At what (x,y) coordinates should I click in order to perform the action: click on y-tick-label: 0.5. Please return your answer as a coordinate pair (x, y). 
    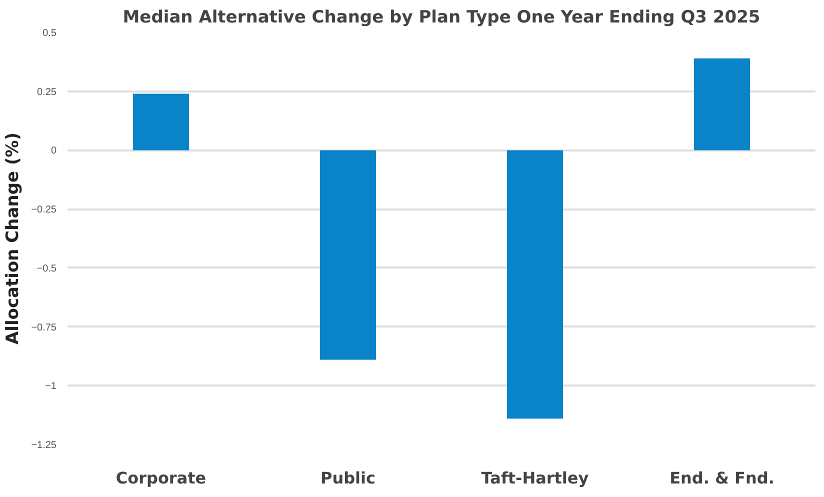
    Looking at the image, I should click on (49, 33).